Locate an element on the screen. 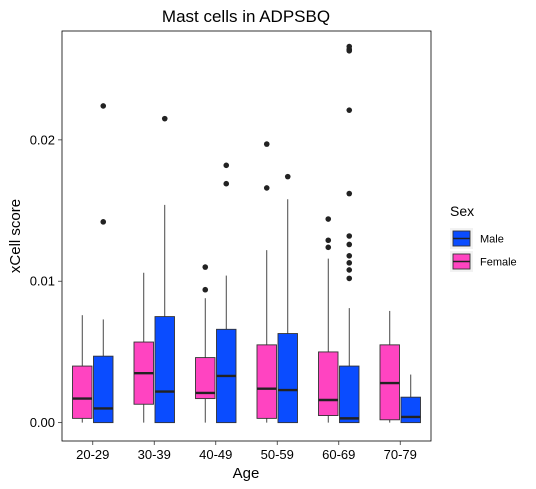  x-tick-label: 20-29 is located at coordinates (92, 454).